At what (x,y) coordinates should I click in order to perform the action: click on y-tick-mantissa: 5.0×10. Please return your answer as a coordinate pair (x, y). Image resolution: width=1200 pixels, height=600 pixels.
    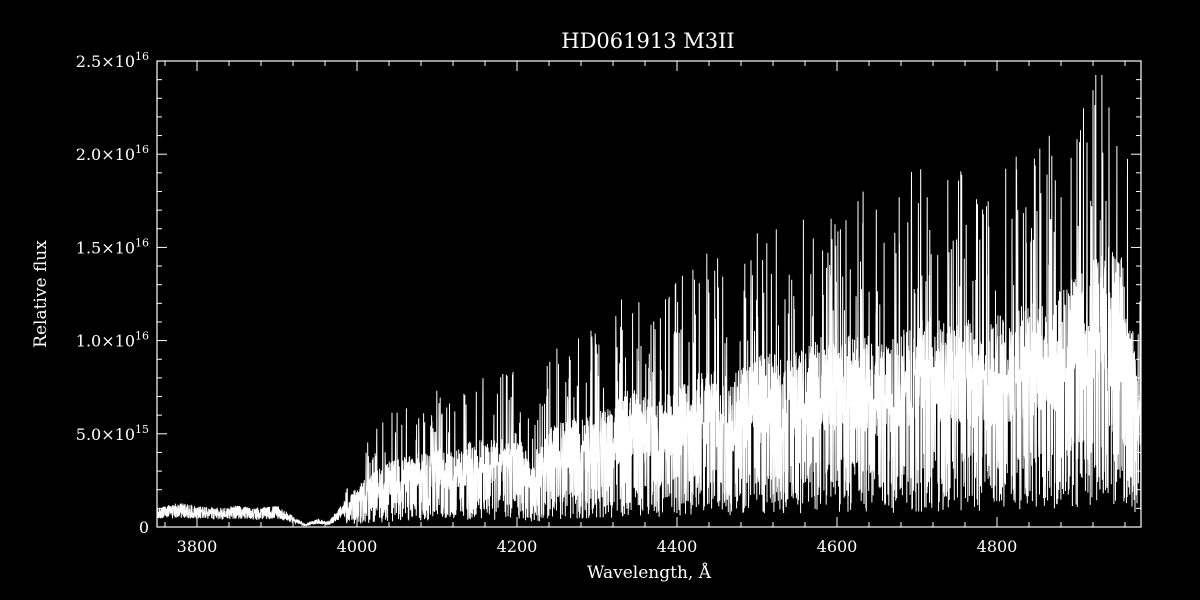
    Looking at the image, I should click on (105, 434).